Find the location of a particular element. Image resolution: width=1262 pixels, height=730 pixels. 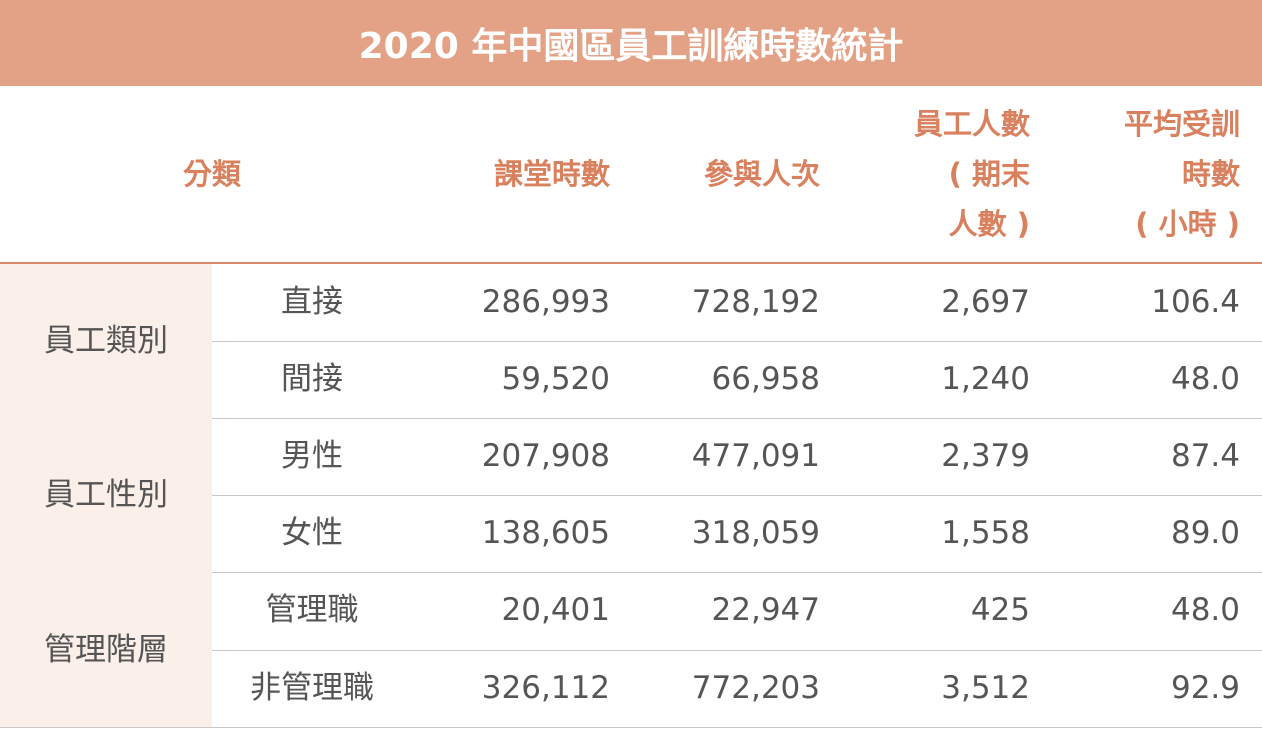

header-line: ( 小時 ) is located at coordinates (1187, 224).